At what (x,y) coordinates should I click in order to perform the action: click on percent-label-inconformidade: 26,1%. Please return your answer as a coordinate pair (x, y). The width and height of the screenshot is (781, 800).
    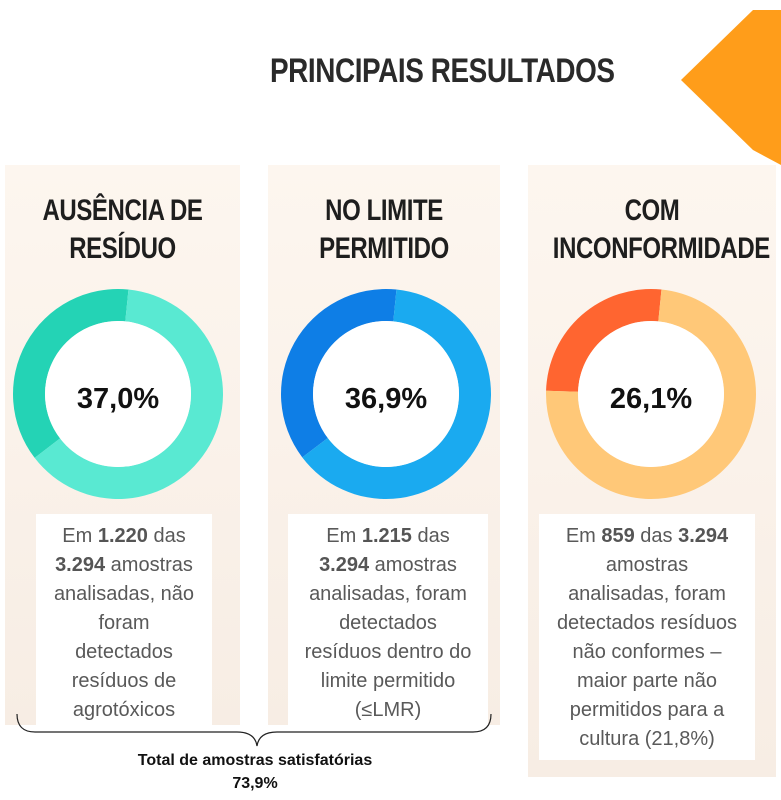
    Looking at the image, I should click on (651, 399).